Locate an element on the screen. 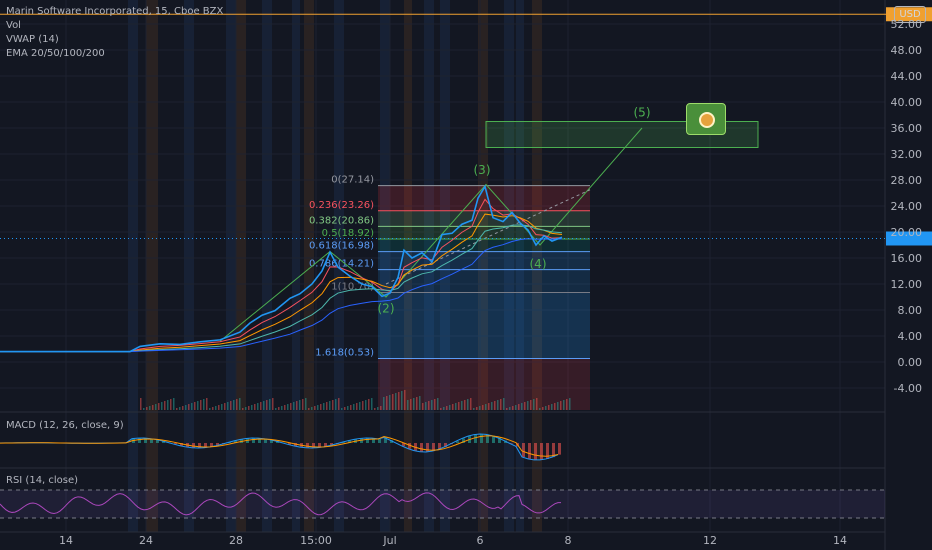 This screenshot has width=932, height=550. price-tick-label: 20.00 is located at coordinates (907, 232).